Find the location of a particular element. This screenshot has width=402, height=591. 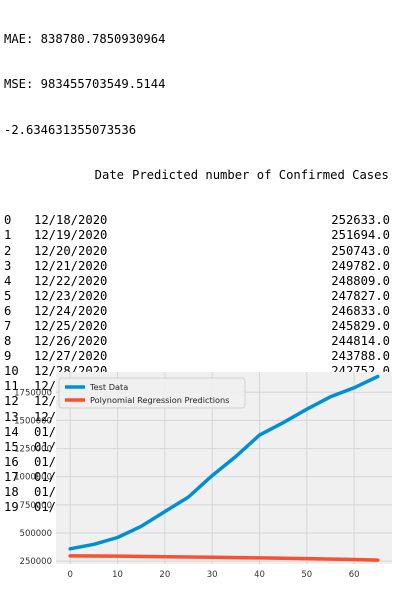

y-tick-label: 1000000 is located at coordinates (33, 478).